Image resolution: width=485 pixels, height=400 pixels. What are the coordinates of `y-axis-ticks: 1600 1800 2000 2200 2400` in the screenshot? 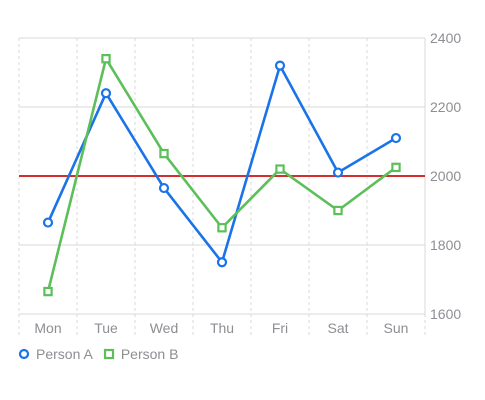 It's located at (445, 176).